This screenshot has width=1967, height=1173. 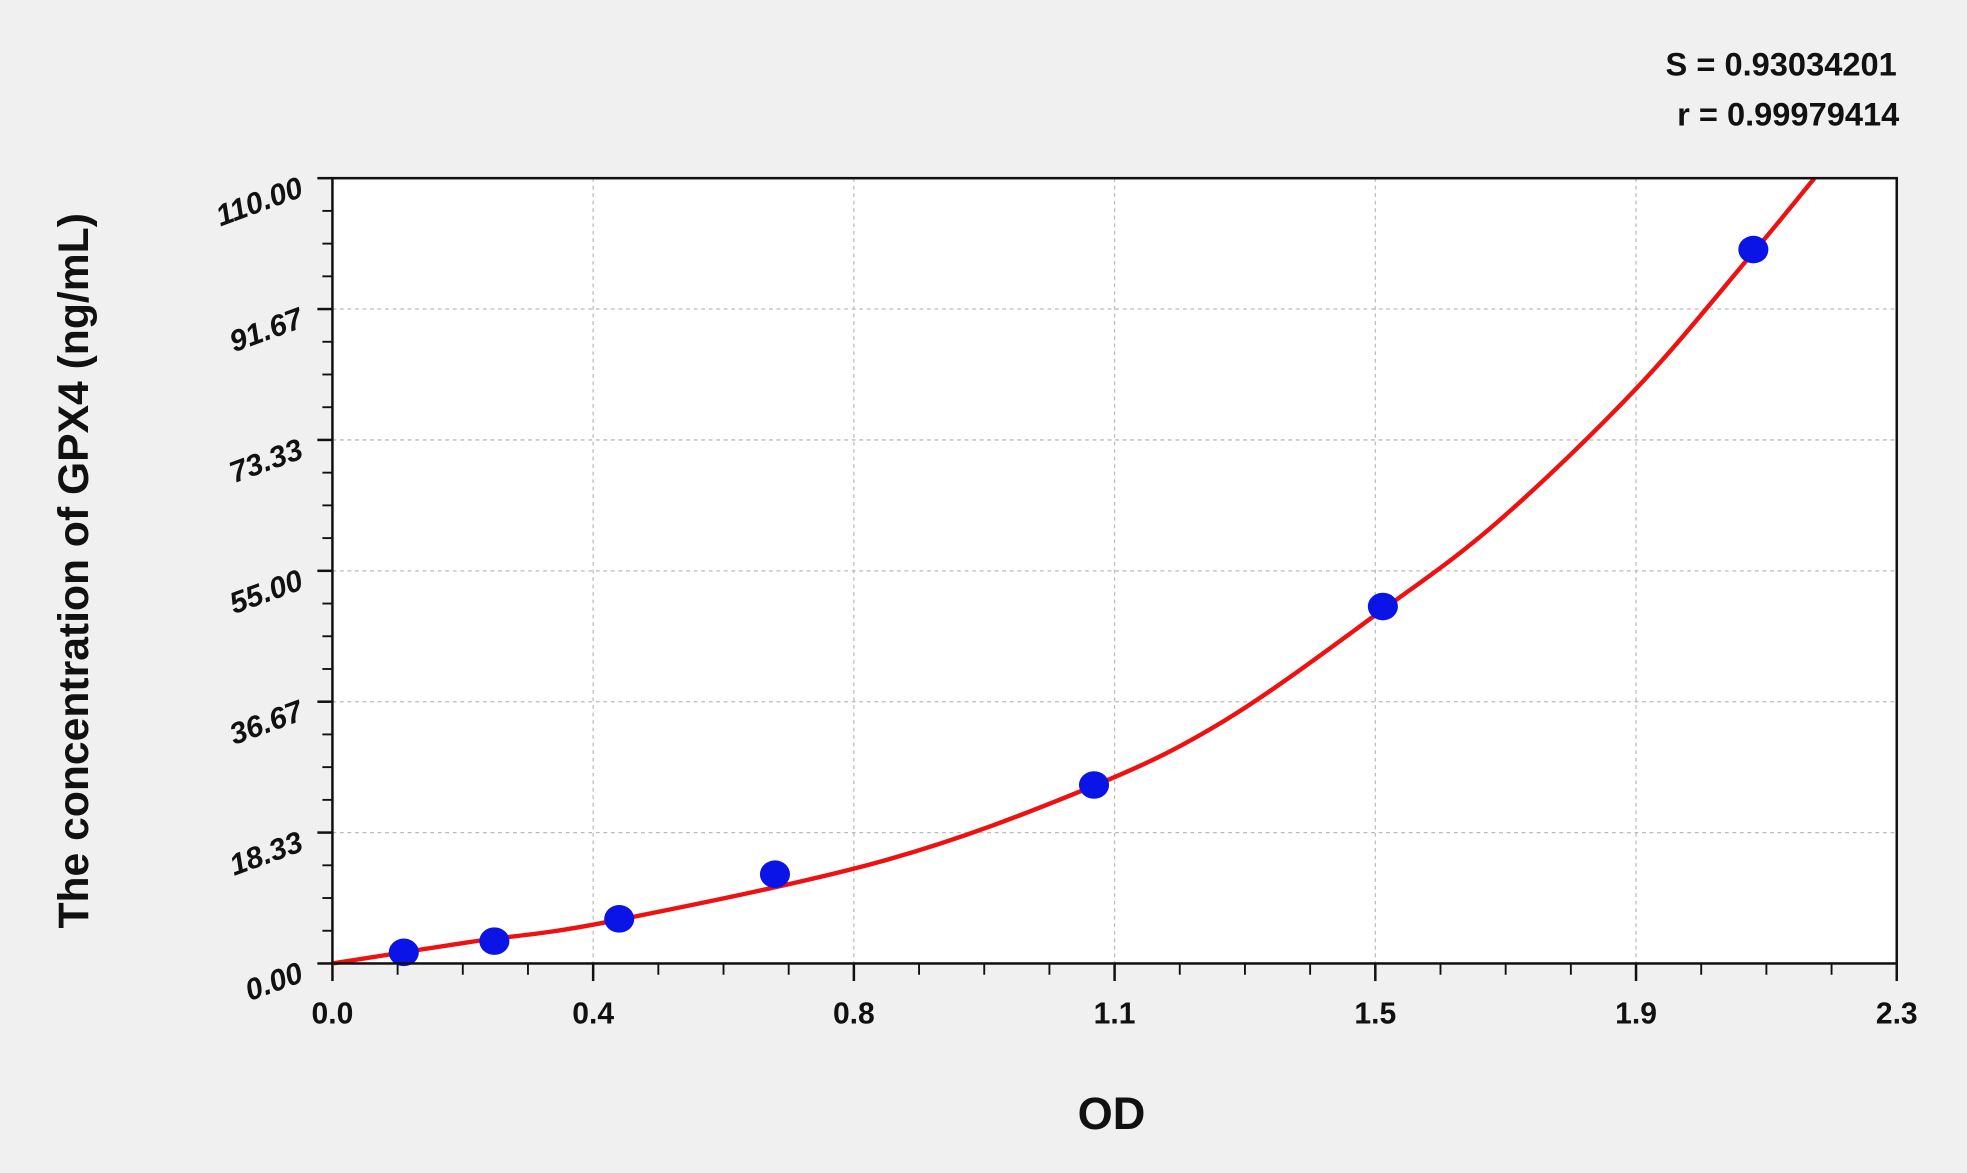 I want to click on y-tick-label: 36.67, so click(x=266, y=722).